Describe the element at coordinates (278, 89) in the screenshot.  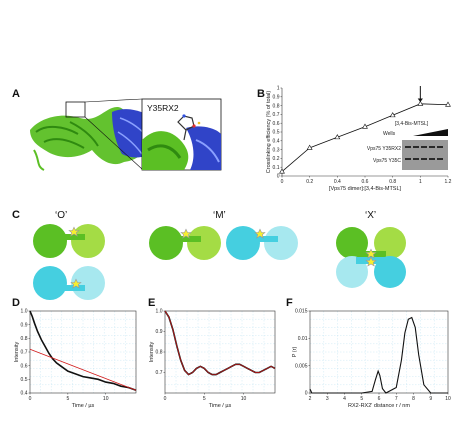
I see `y-tick-label: 1` at that location.